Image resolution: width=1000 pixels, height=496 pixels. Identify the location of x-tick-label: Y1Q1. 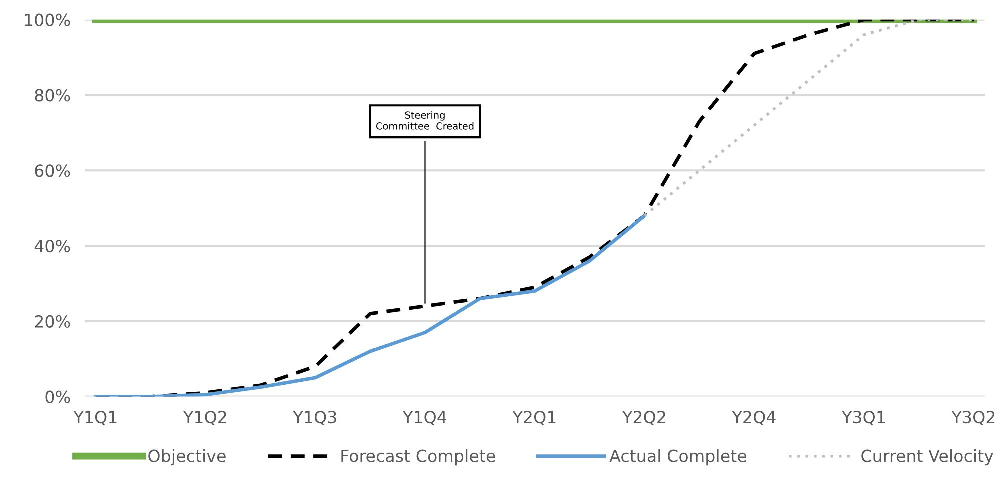
(95, 418).